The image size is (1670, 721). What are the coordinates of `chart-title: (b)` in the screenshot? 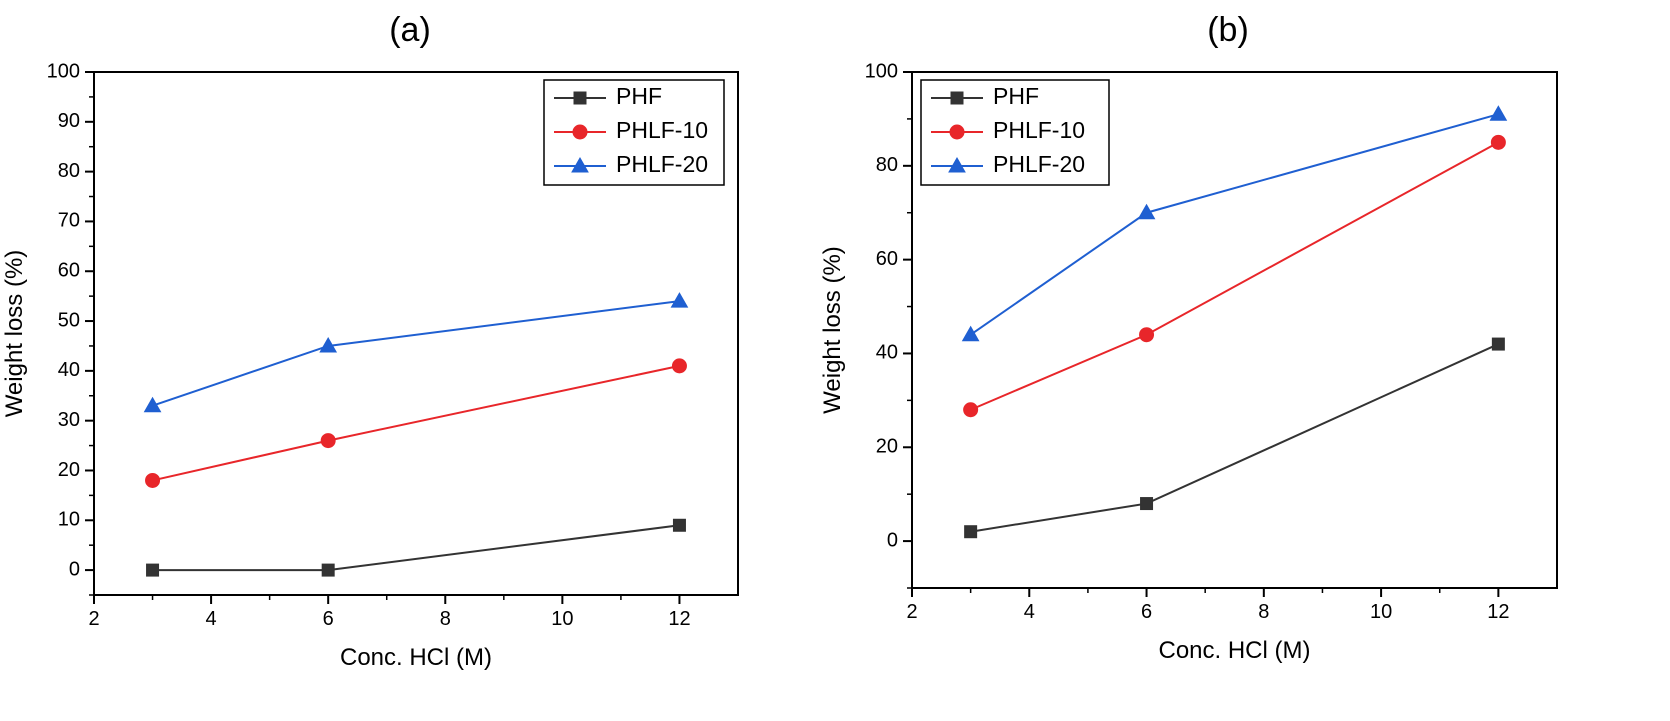 It's located at (1228, 30).